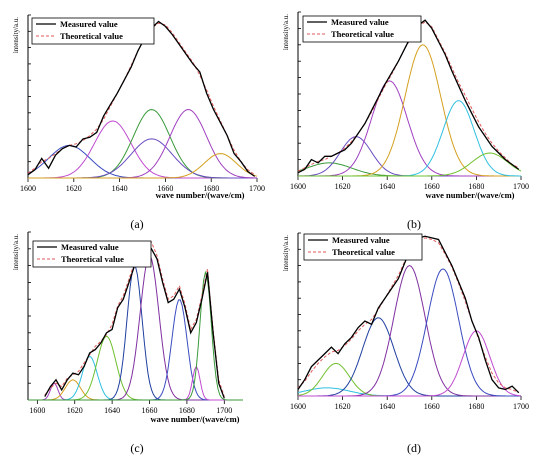  What do you see at coordinates (136, 448) in the screenshot?
I see `panel-label: (c)` at bounding box center [136, 448].